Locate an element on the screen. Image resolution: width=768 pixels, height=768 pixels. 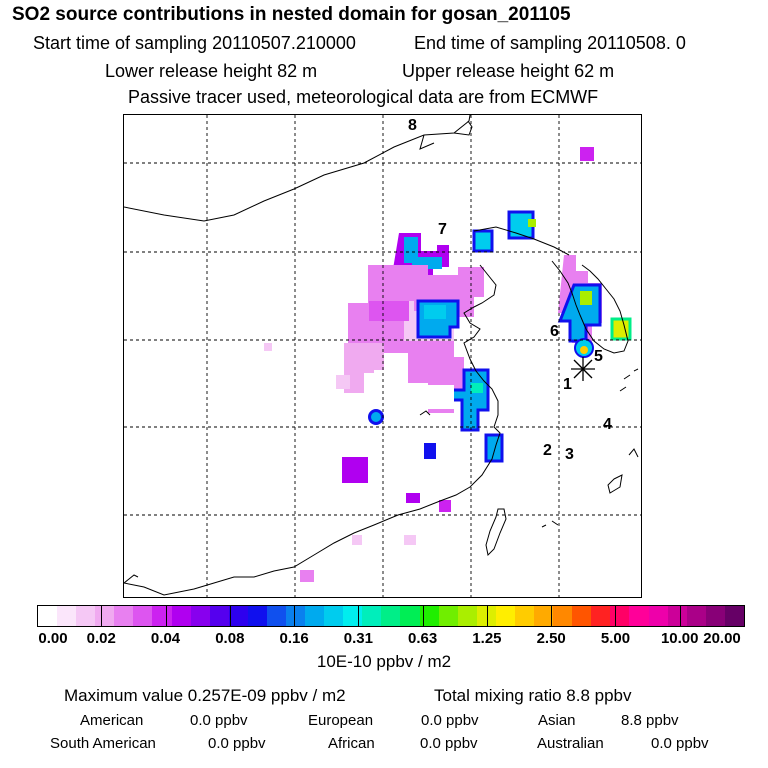
colorbar-tick-label: 0.08 is located at coordinates (230, 638).